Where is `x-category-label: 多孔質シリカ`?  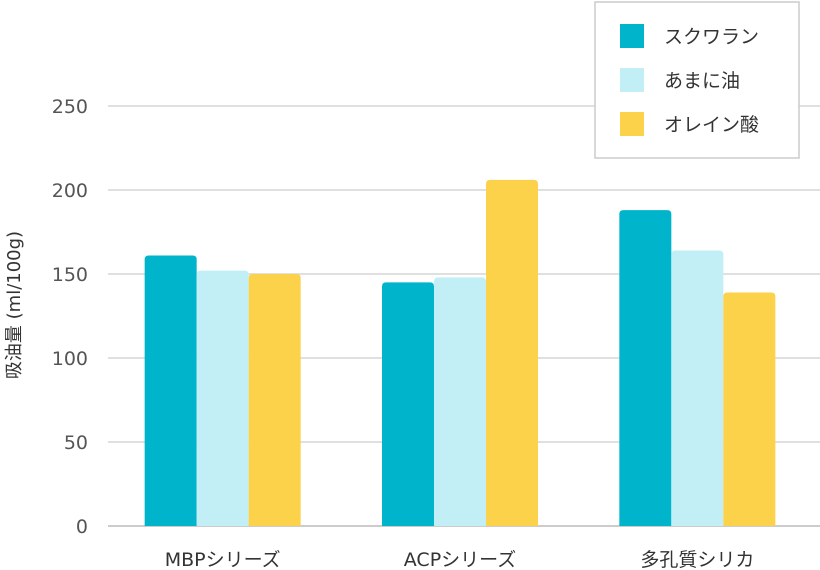 x-category-label: 多孔質シリカ is located at coordinates (697, 559).